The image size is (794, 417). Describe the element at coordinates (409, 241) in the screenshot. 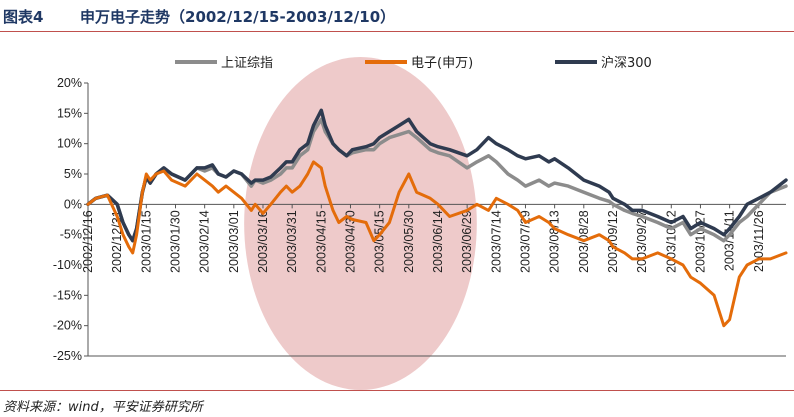

I see `x-tick-label: 2003/05/30` at that location.